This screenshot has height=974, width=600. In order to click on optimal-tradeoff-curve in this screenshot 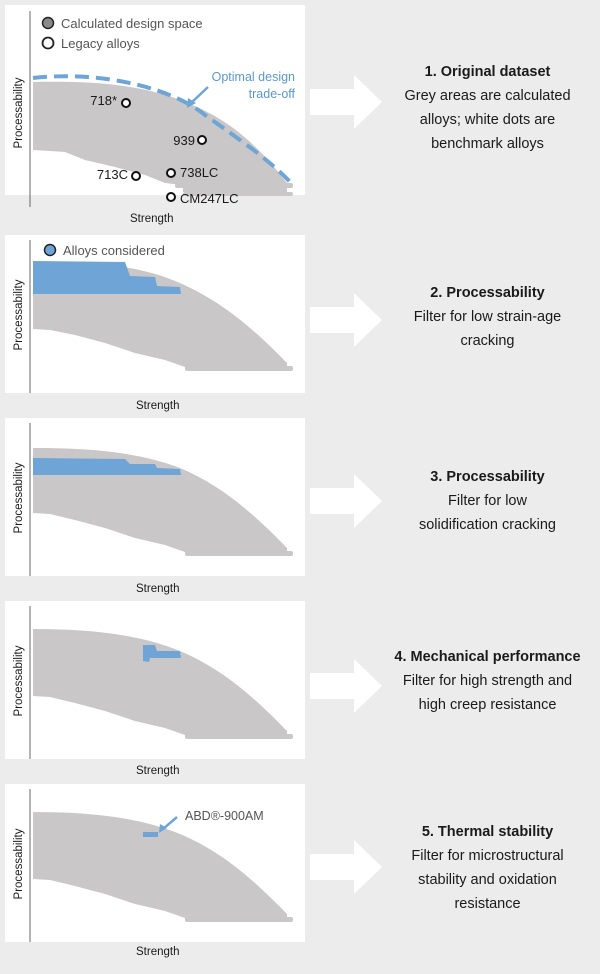, I will do `click(163, 130)`.